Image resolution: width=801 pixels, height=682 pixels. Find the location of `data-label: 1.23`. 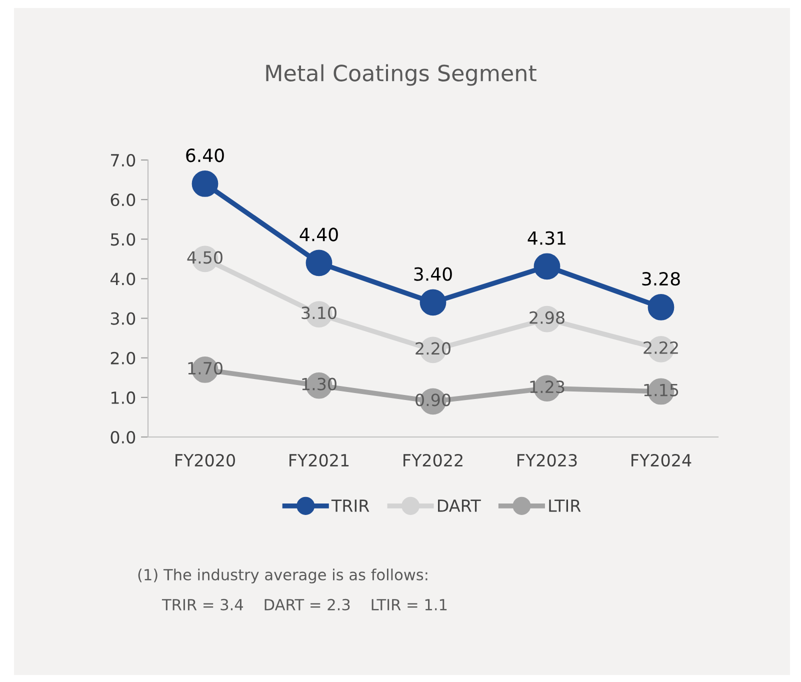

data-label: 1.23 is located at coordinates (547, 387).